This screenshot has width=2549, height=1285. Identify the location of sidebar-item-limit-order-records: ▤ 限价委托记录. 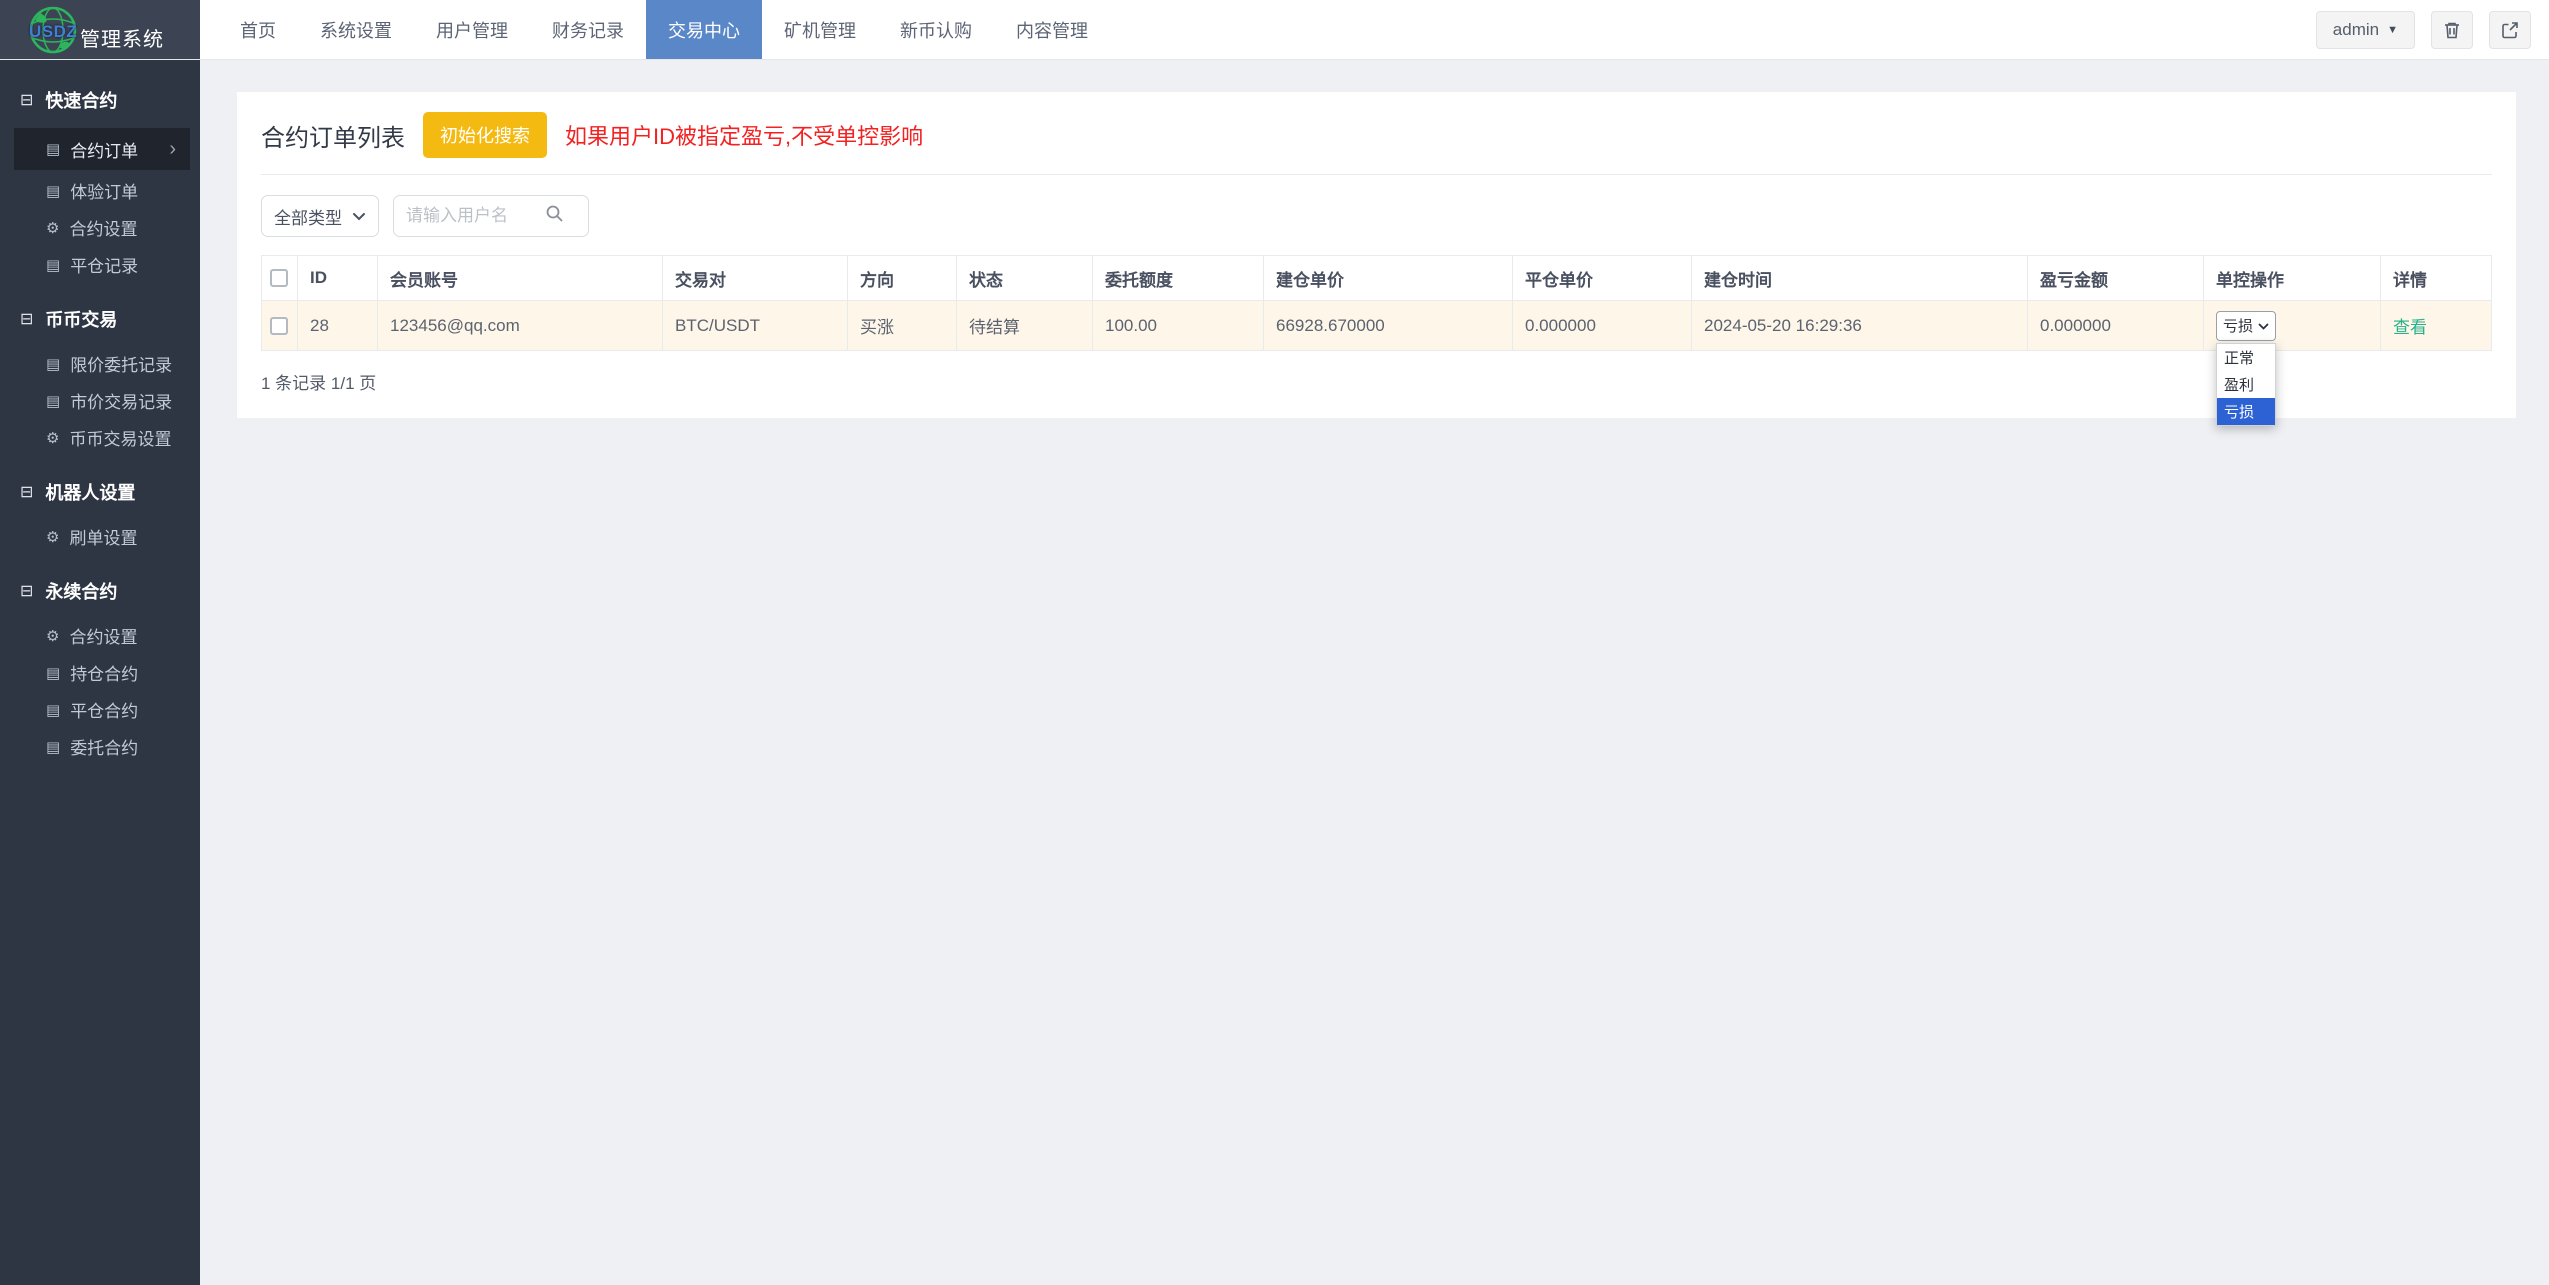
(100, 363).